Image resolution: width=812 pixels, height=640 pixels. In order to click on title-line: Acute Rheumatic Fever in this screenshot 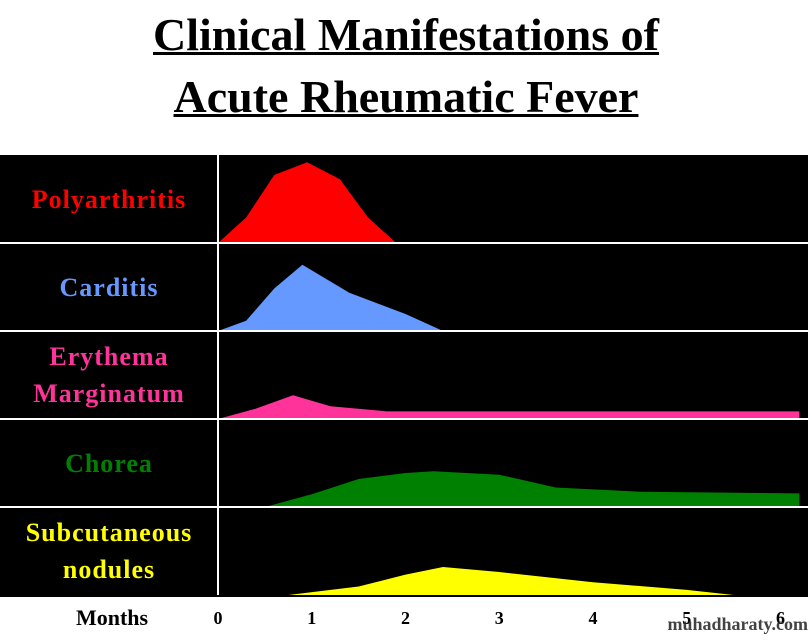, I will do `click(406, 96)`.